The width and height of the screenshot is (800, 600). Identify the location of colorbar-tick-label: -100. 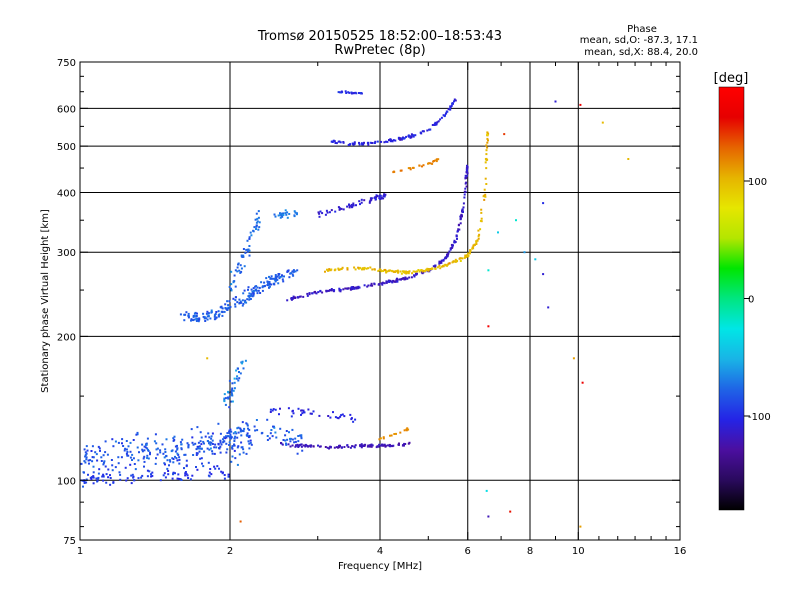
(759, 417).